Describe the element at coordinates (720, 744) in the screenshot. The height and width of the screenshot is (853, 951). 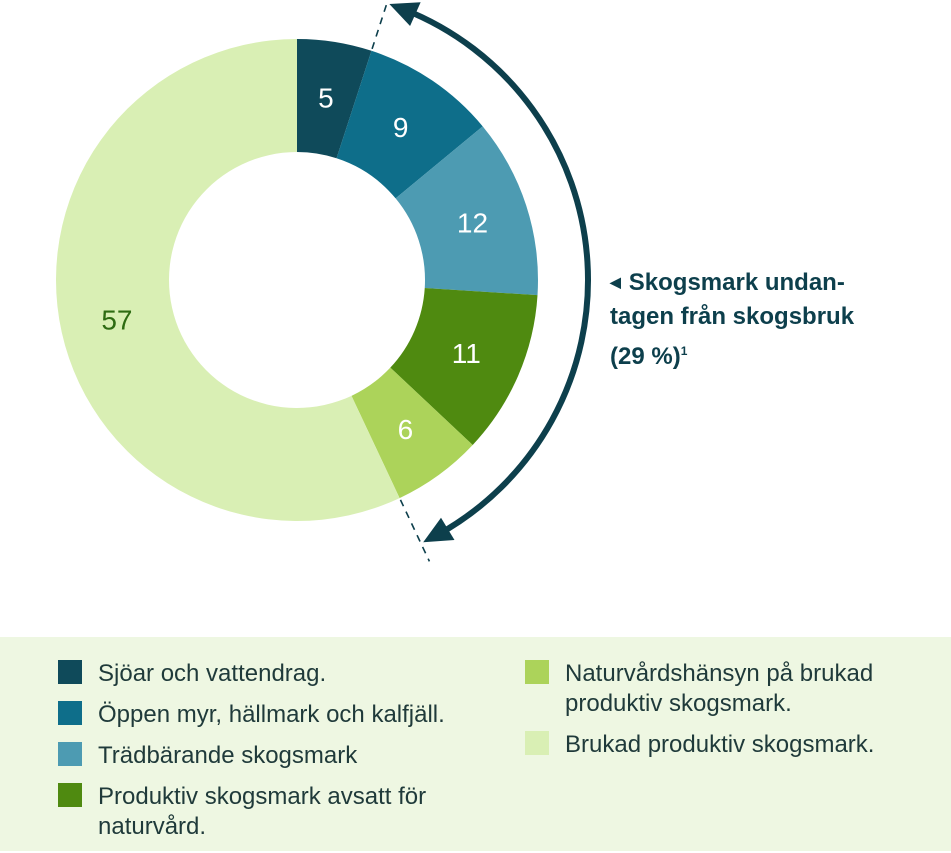
I see `legend-label: Brukad produktiv skogsmark.` at that location.